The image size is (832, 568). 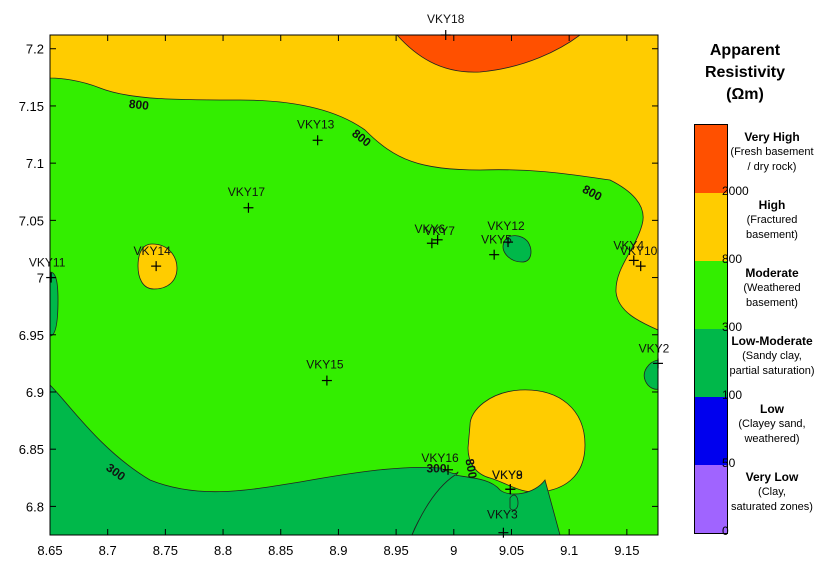 I want to click on legend-color-bar, so click(x=711, y=329).